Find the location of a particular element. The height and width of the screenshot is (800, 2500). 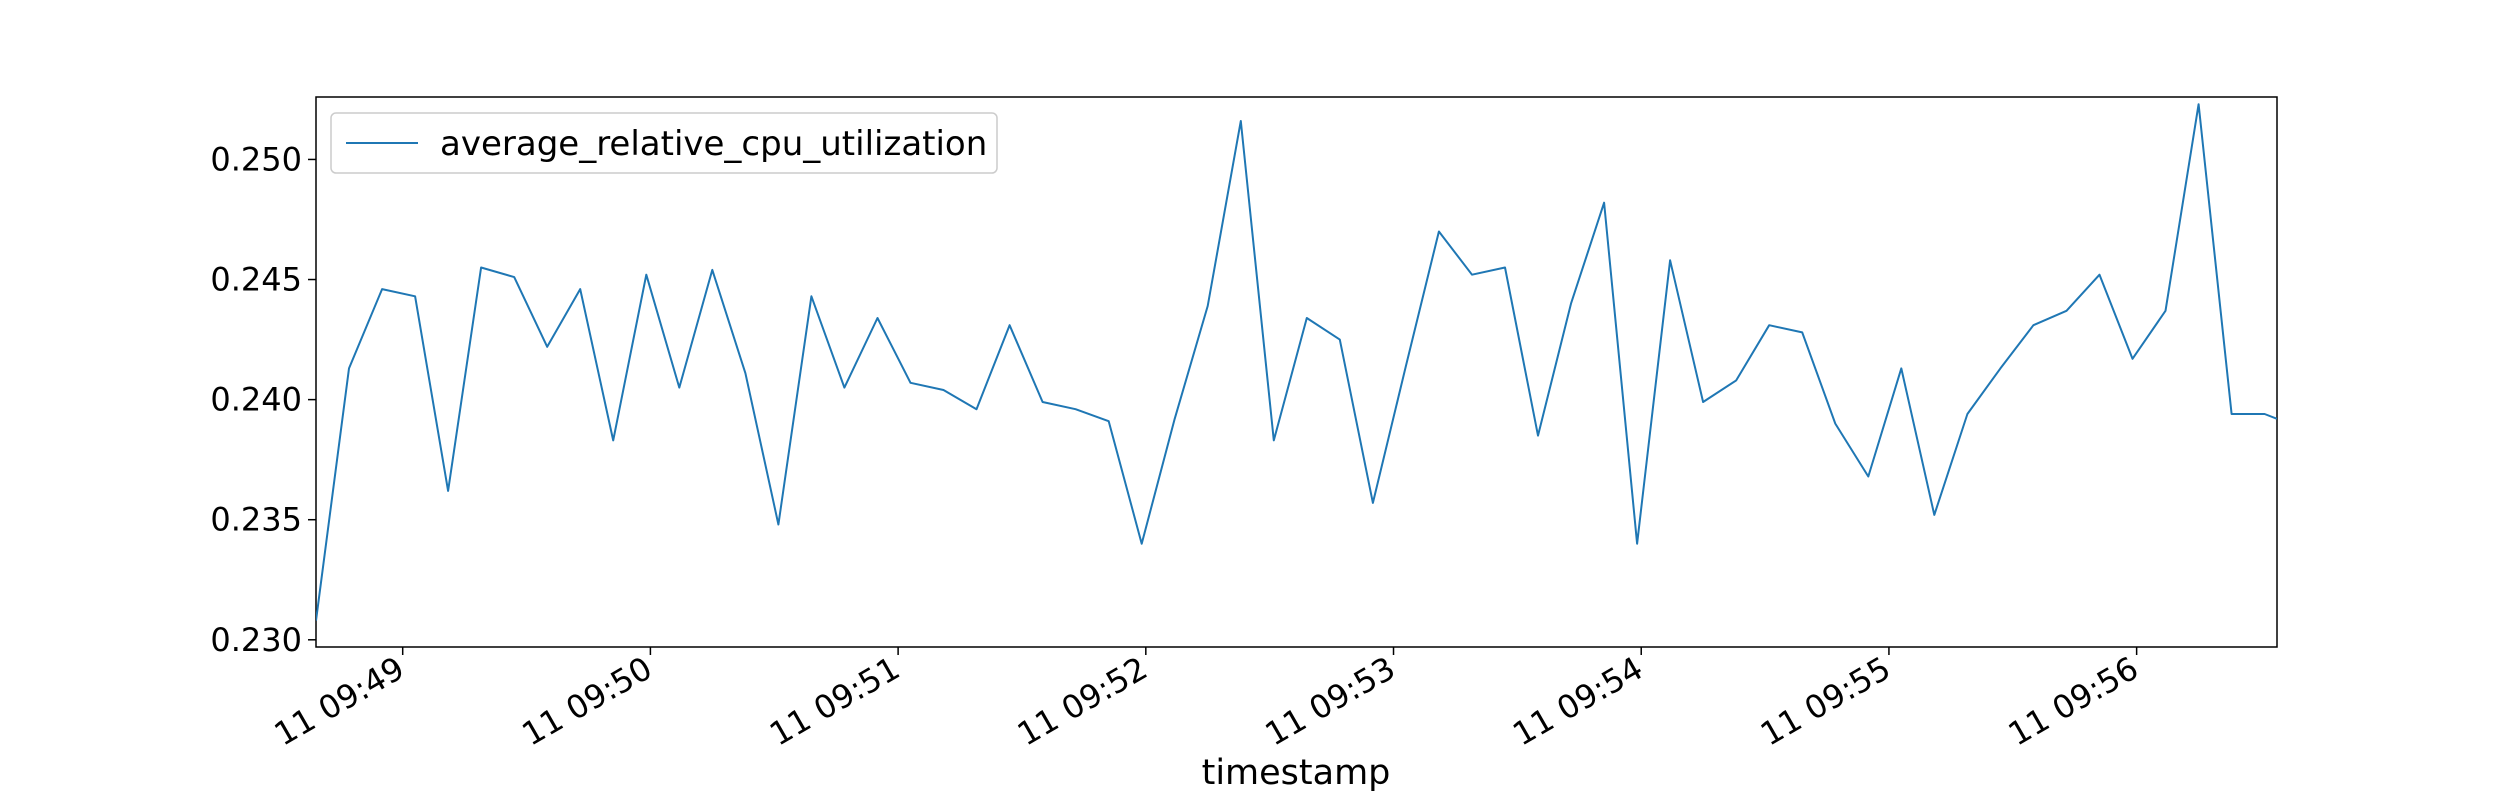

y-tick-label: 0.230 is located at coordinates (256, 640).